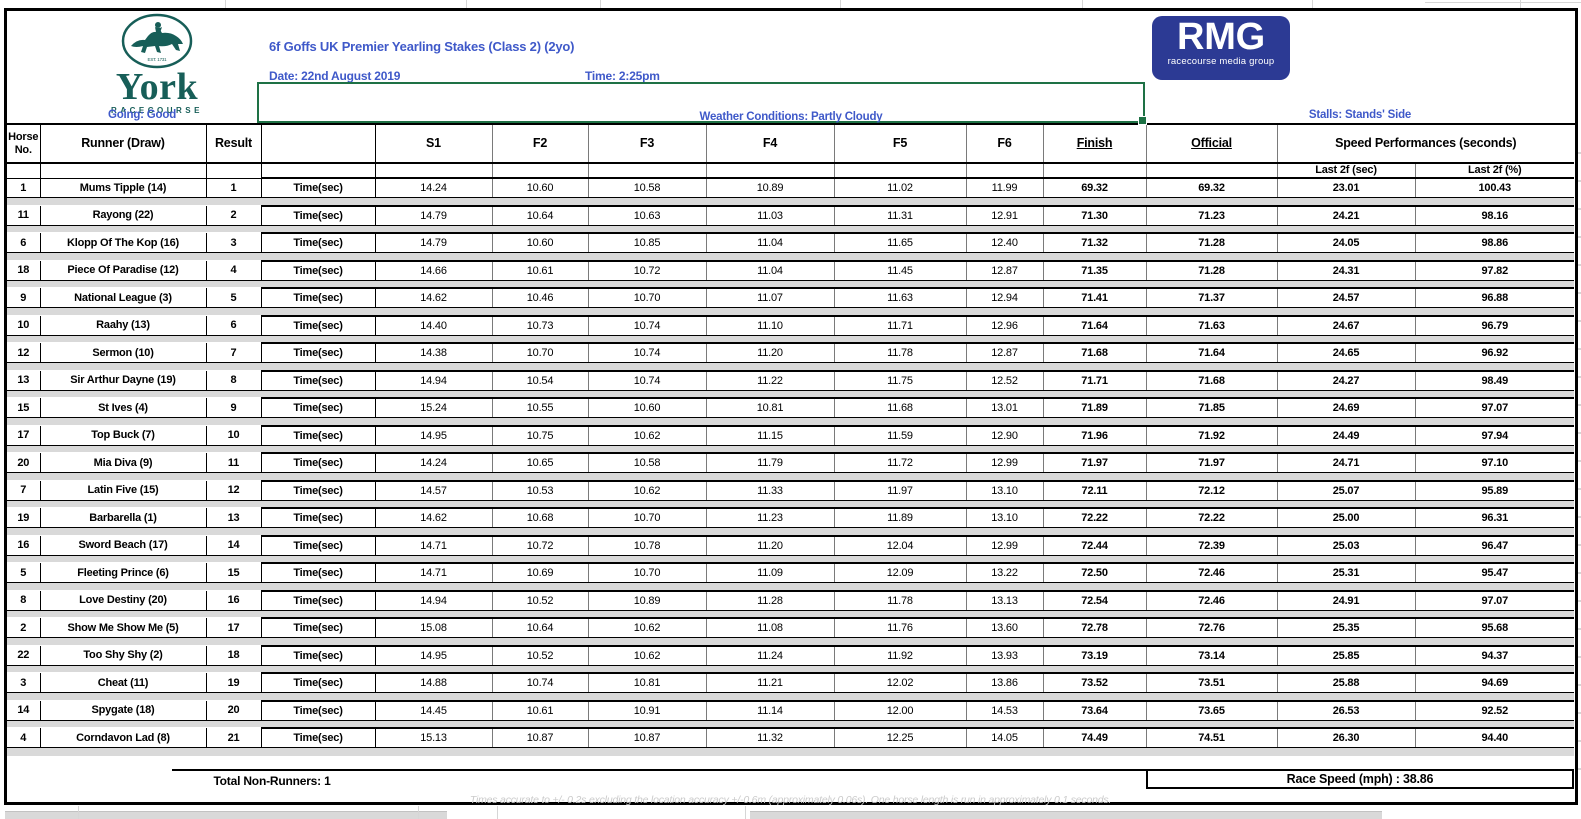 This screenshot has width=1581, height=819. What do you see at coordinates (122, 655) in the screenshot?
I see `runner-cell: Too Shy Shy (2)` at bounding box center [122, 655].